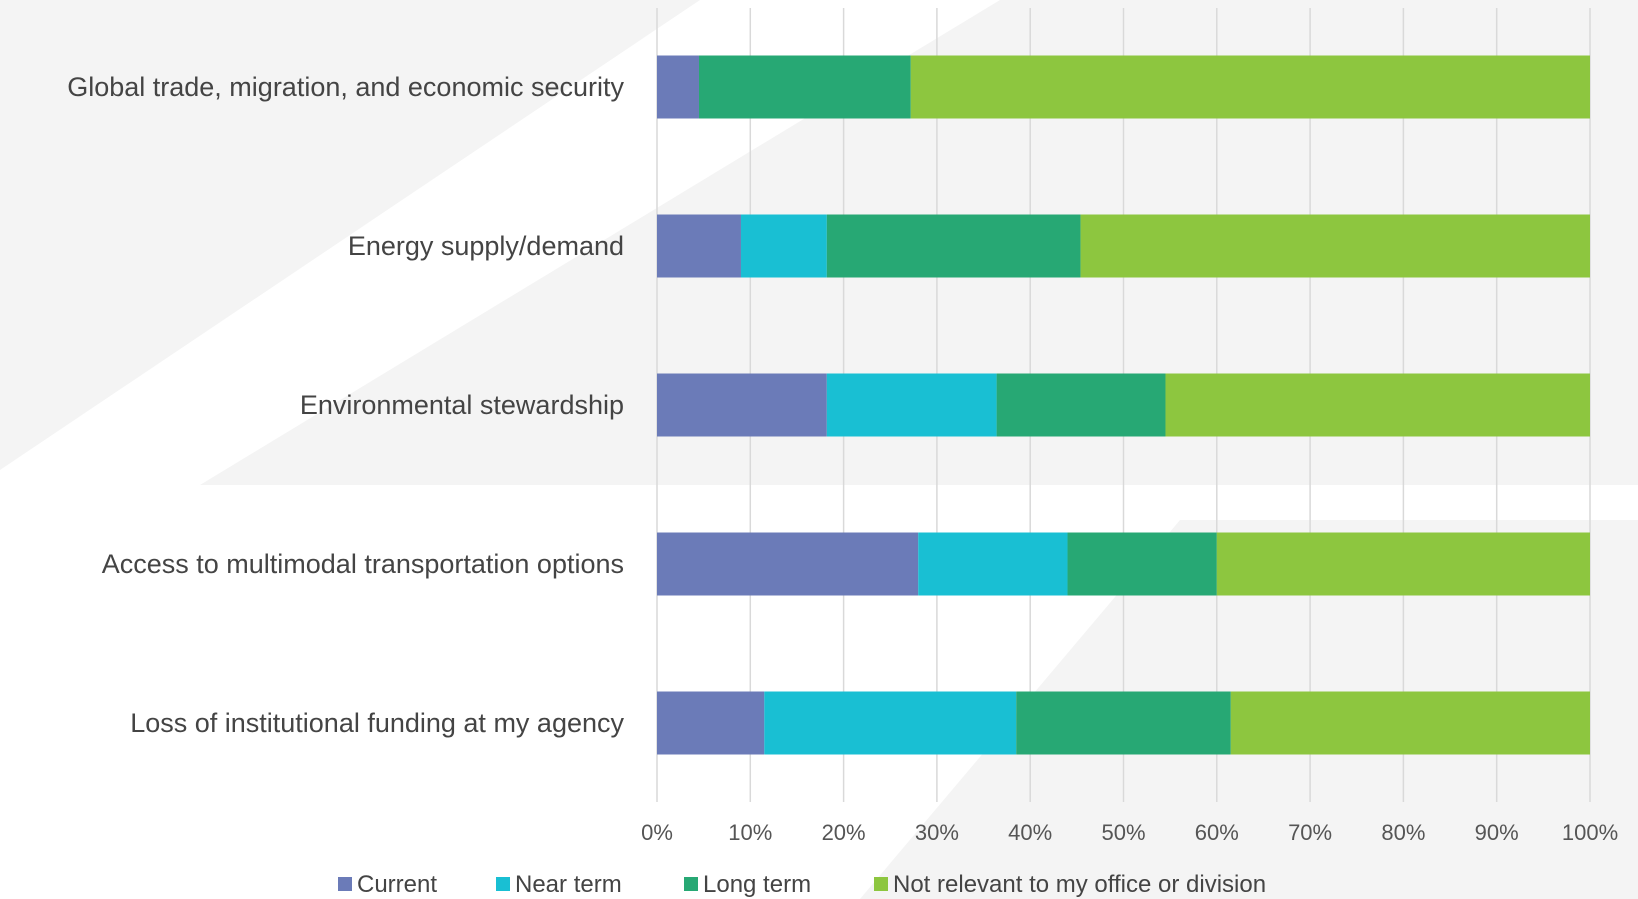 This screenshot has height=899, width=1638. I want to click on x-tick-label: 30%, so click(937, 832).